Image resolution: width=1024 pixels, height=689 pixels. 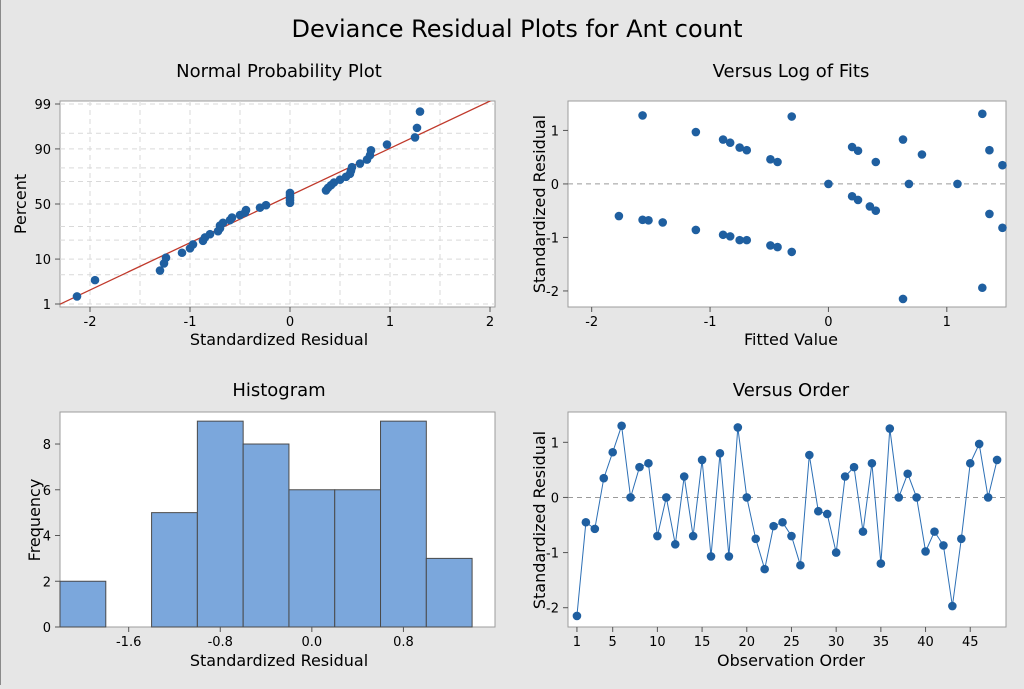 What do you see at coordinates (791, 642) in the screenshot?
I see `order-xtick-label: 25` at bounding box center [791, 642].